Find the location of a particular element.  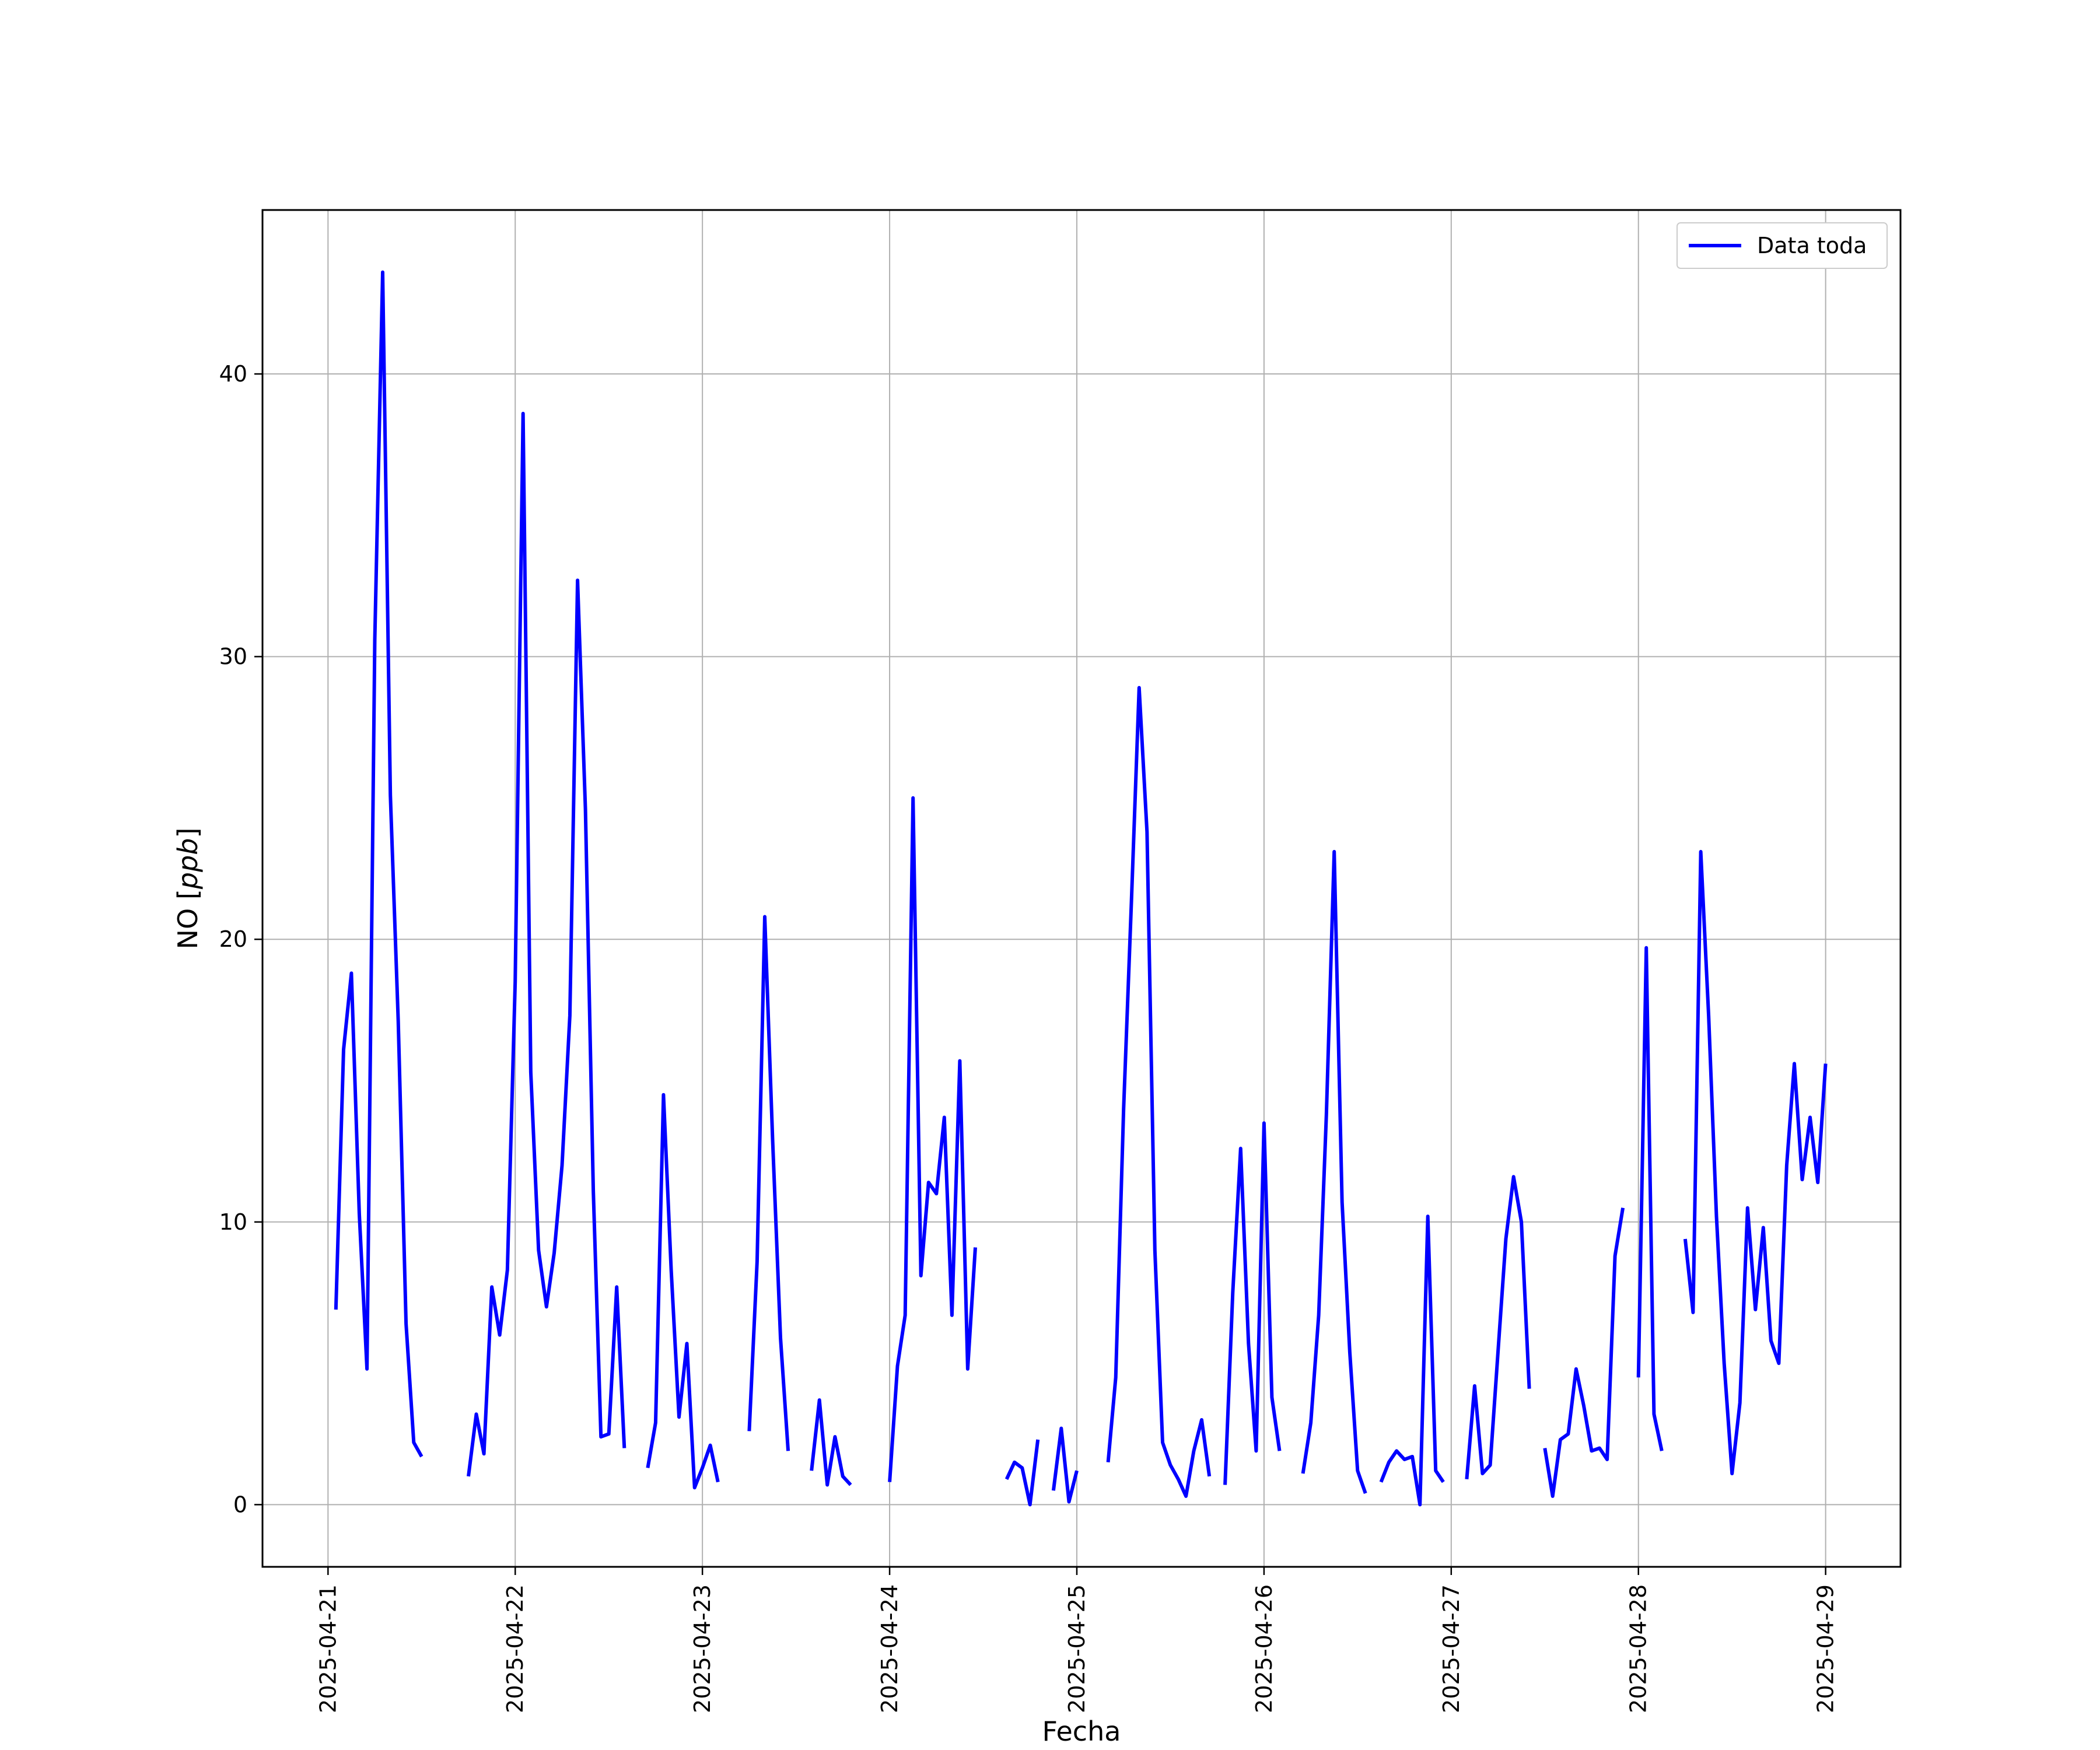

x-tick-label: 2025-04-22 is located at coordinates (515, 1648).